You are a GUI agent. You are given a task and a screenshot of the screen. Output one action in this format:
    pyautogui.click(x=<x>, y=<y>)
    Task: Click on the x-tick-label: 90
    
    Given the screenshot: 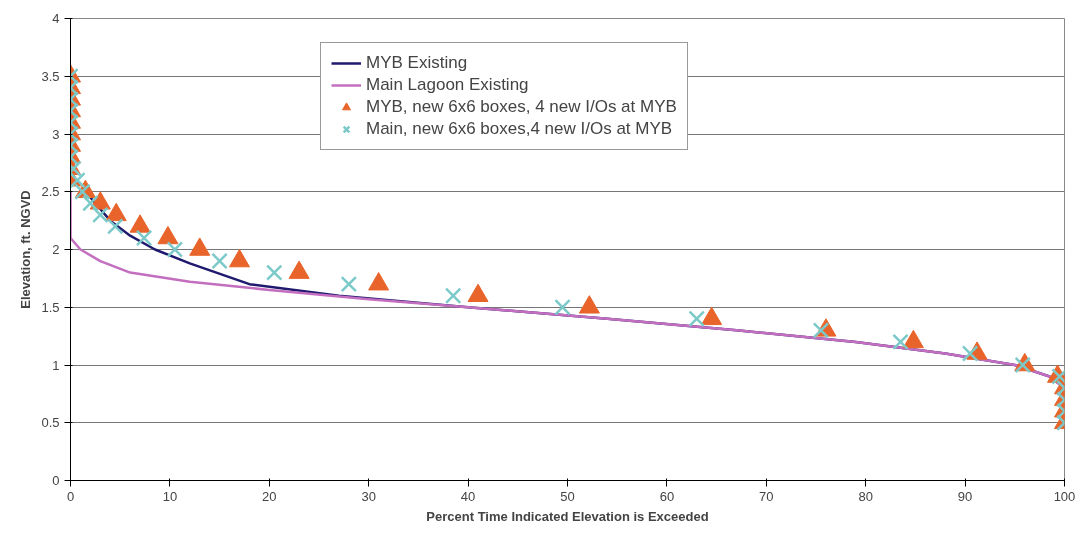 What is the action you would take?
    pyautogui.click(x=965, y=496)
    